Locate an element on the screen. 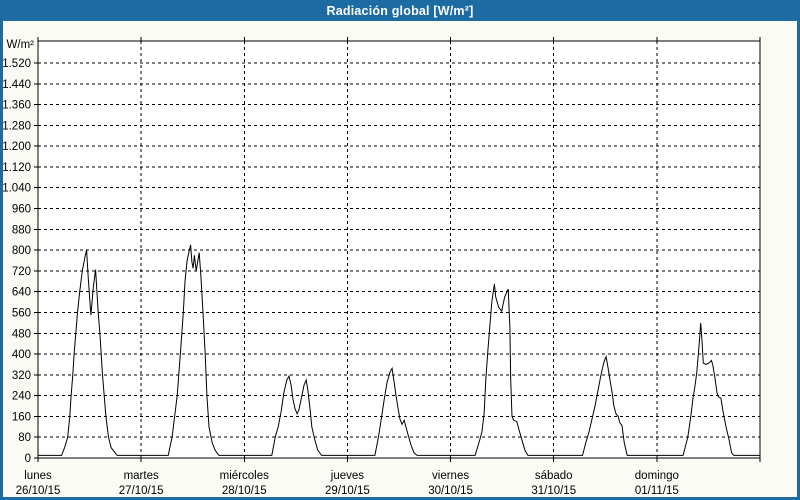 The image size is (800, 500). day-date-label: 26/10/15 is located at coordinates (38, 491).